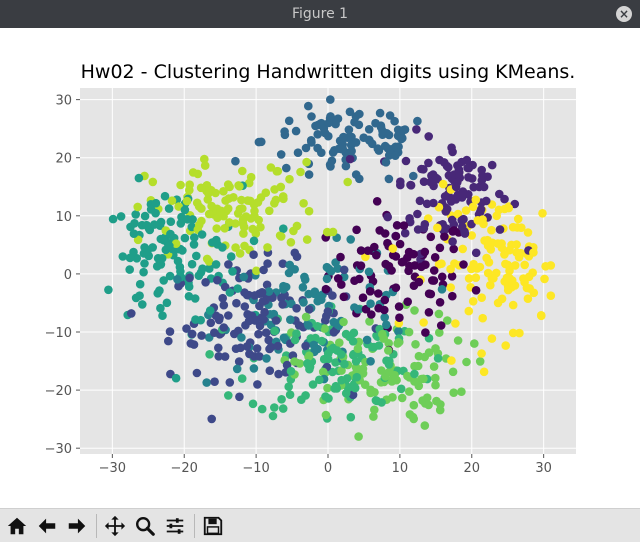  I want to click on close-button: ×, so click(624, 14).